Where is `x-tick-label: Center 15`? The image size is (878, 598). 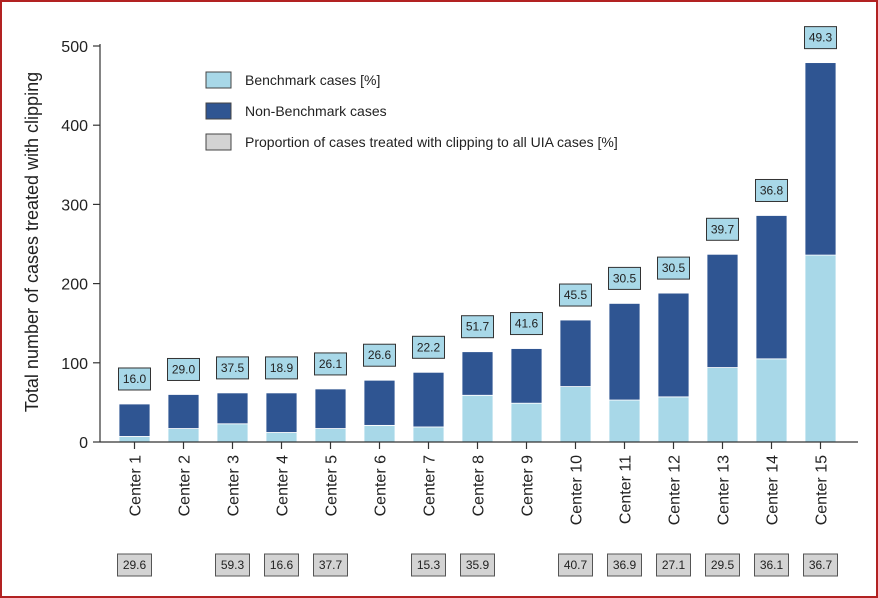 x-tick-label: Center 15 is located at coordinates (822, 490).